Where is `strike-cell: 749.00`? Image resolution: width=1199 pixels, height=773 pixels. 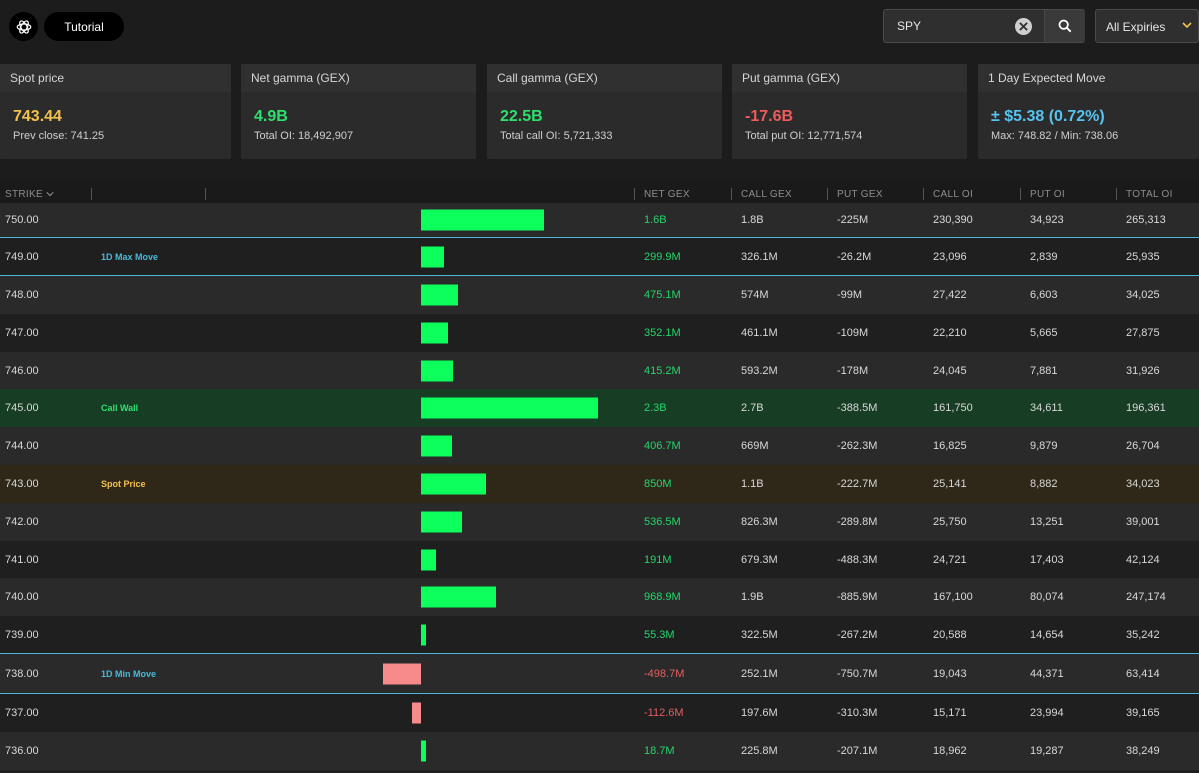 strike-cell: 749.00 is located at coordinates (22, 256).